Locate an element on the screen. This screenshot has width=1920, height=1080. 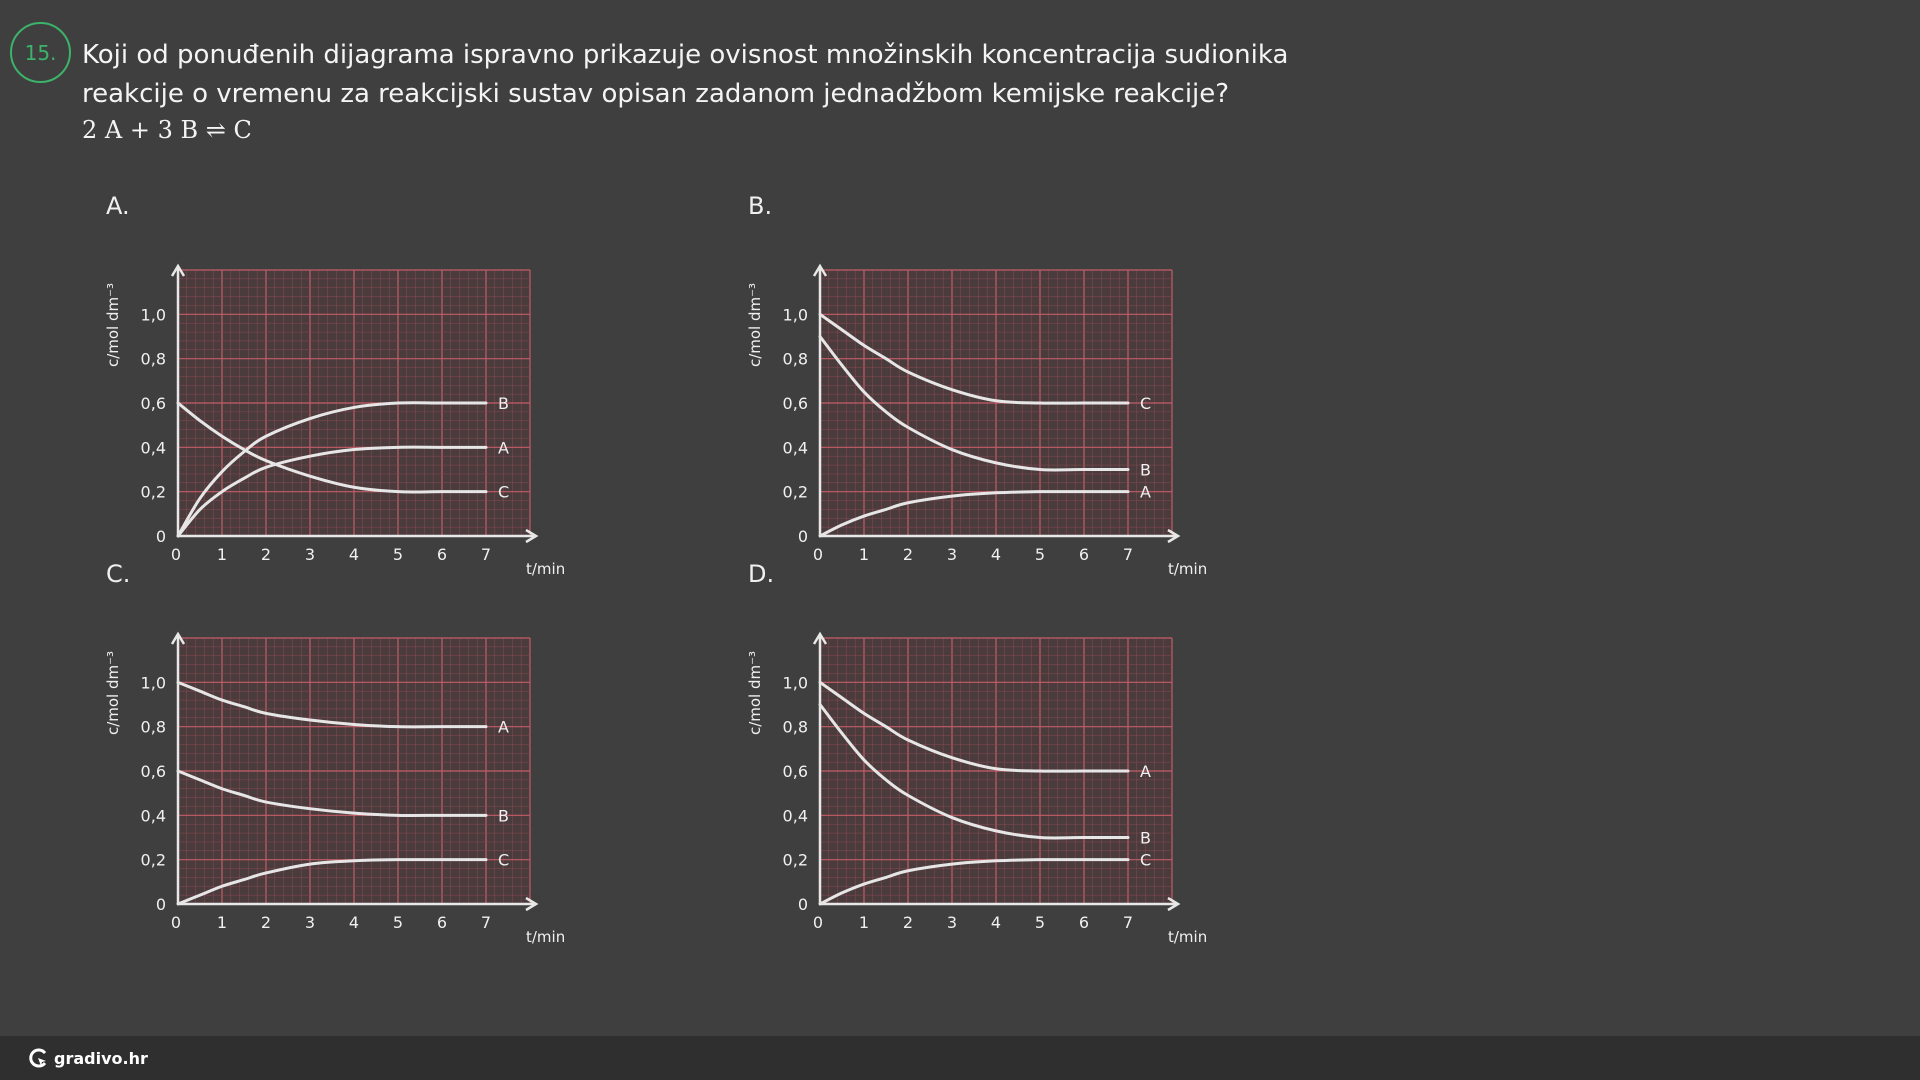
panel-label: A. is located at coordinates (118, 206).